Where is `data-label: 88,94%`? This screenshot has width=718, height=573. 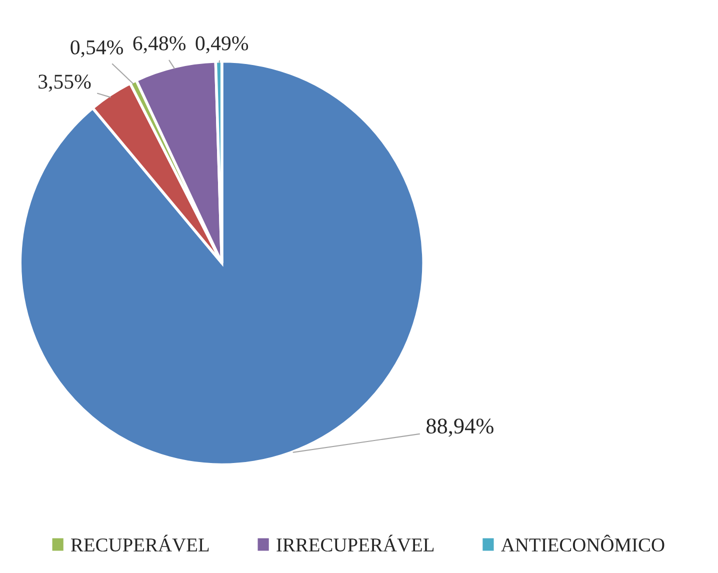
data-label: 88,94% is located at coordinates (460, 427).